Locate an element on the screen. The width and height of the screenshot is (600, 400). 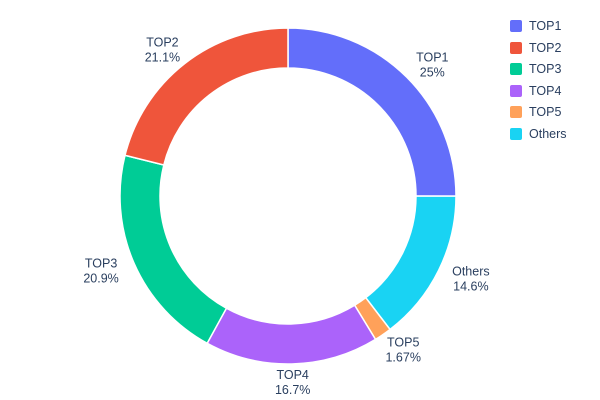
legend-item-others: Others is located at coordinates (538, 133).